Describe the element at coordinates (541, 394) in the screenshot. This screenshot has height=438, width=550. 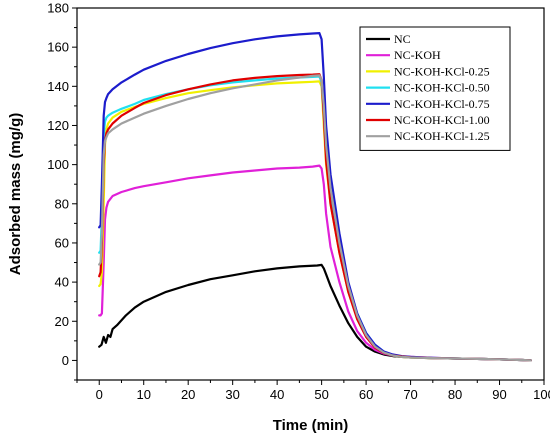
I see `x-tick-label: 100` at that location.